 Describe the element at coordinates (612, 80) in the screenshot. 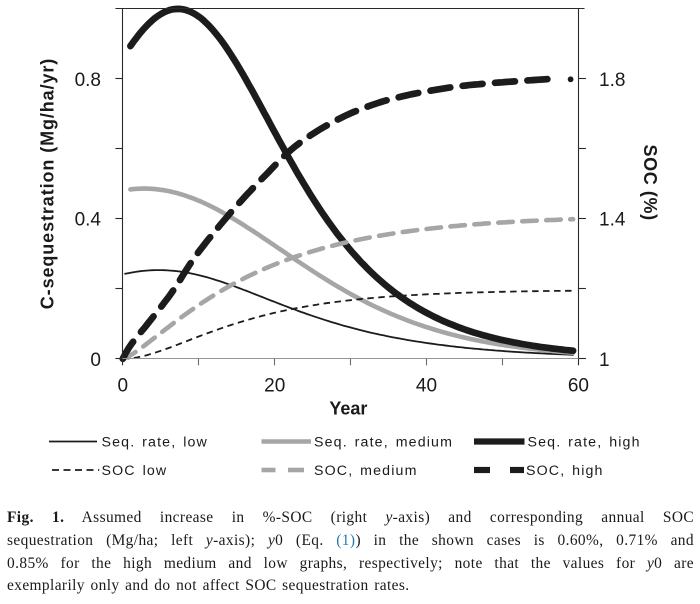

I see `svg-text: 1.8` at that location.